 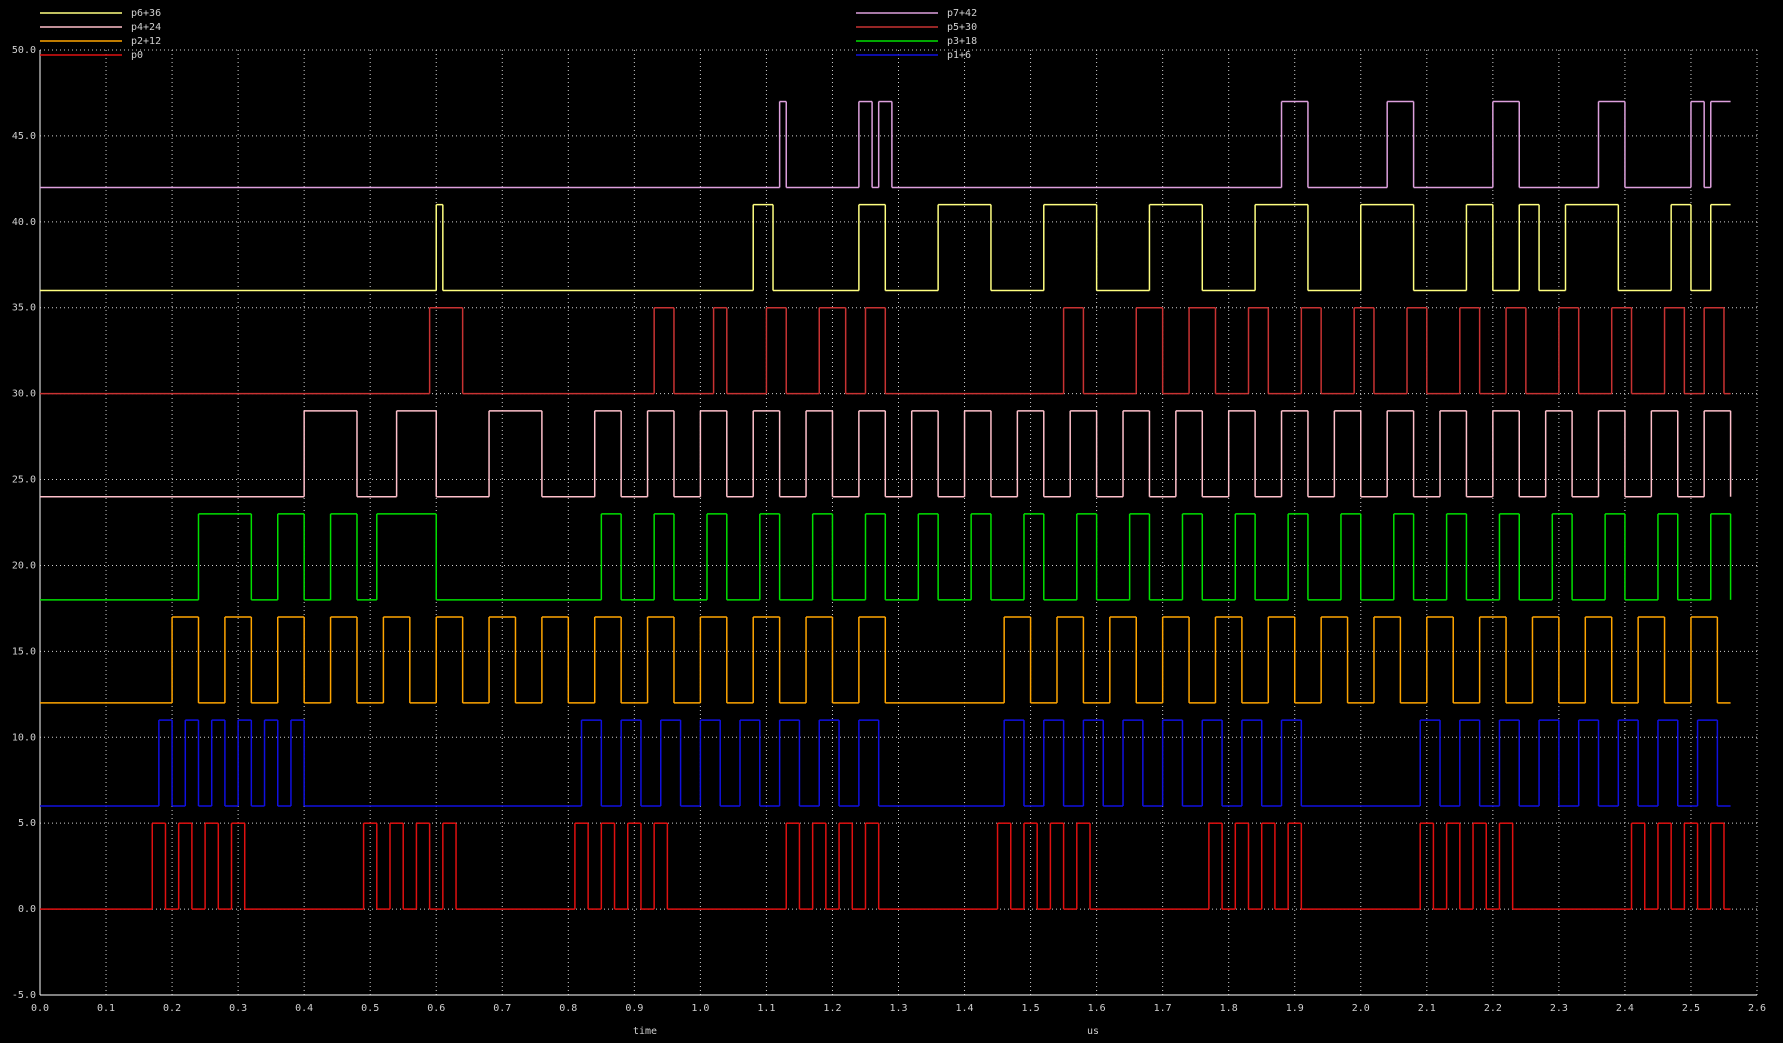 I want to click on y-tick-label: 0.0, so click(x=27, y=909).